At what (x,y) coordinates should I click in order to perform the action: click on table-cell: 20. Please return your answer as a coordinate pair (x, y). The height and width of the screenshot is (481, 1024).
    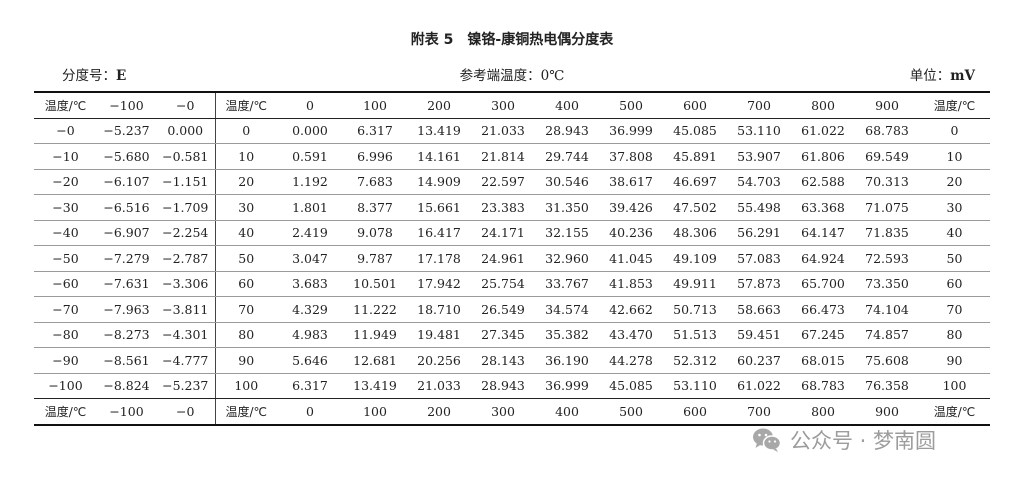
    Looking at the image, I should click on (954, 182).